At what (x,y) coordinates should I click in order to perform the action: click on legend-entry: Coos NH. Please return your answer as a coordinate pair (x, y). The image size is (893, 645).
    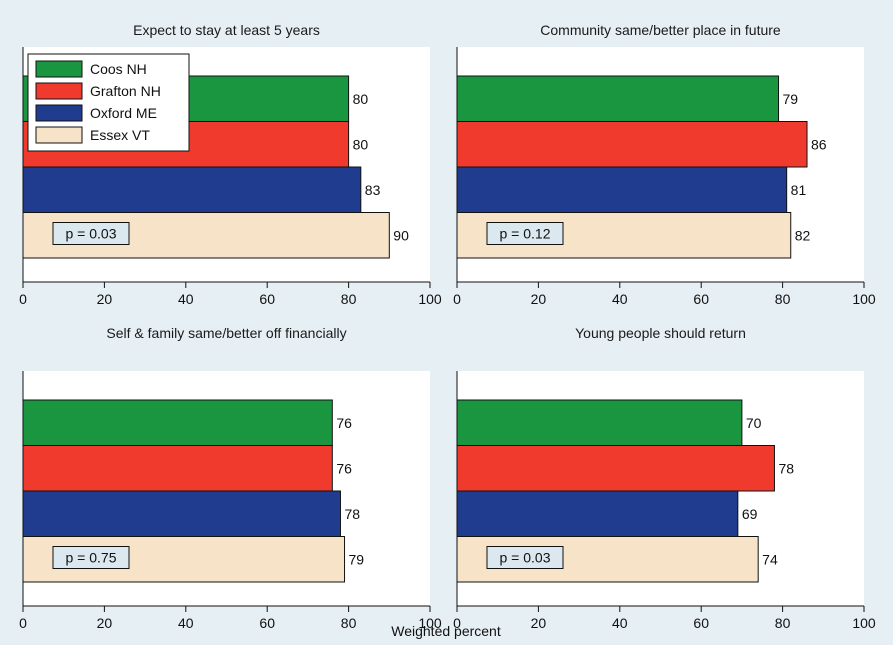
    Looking at the image, I should click on (118, 69).